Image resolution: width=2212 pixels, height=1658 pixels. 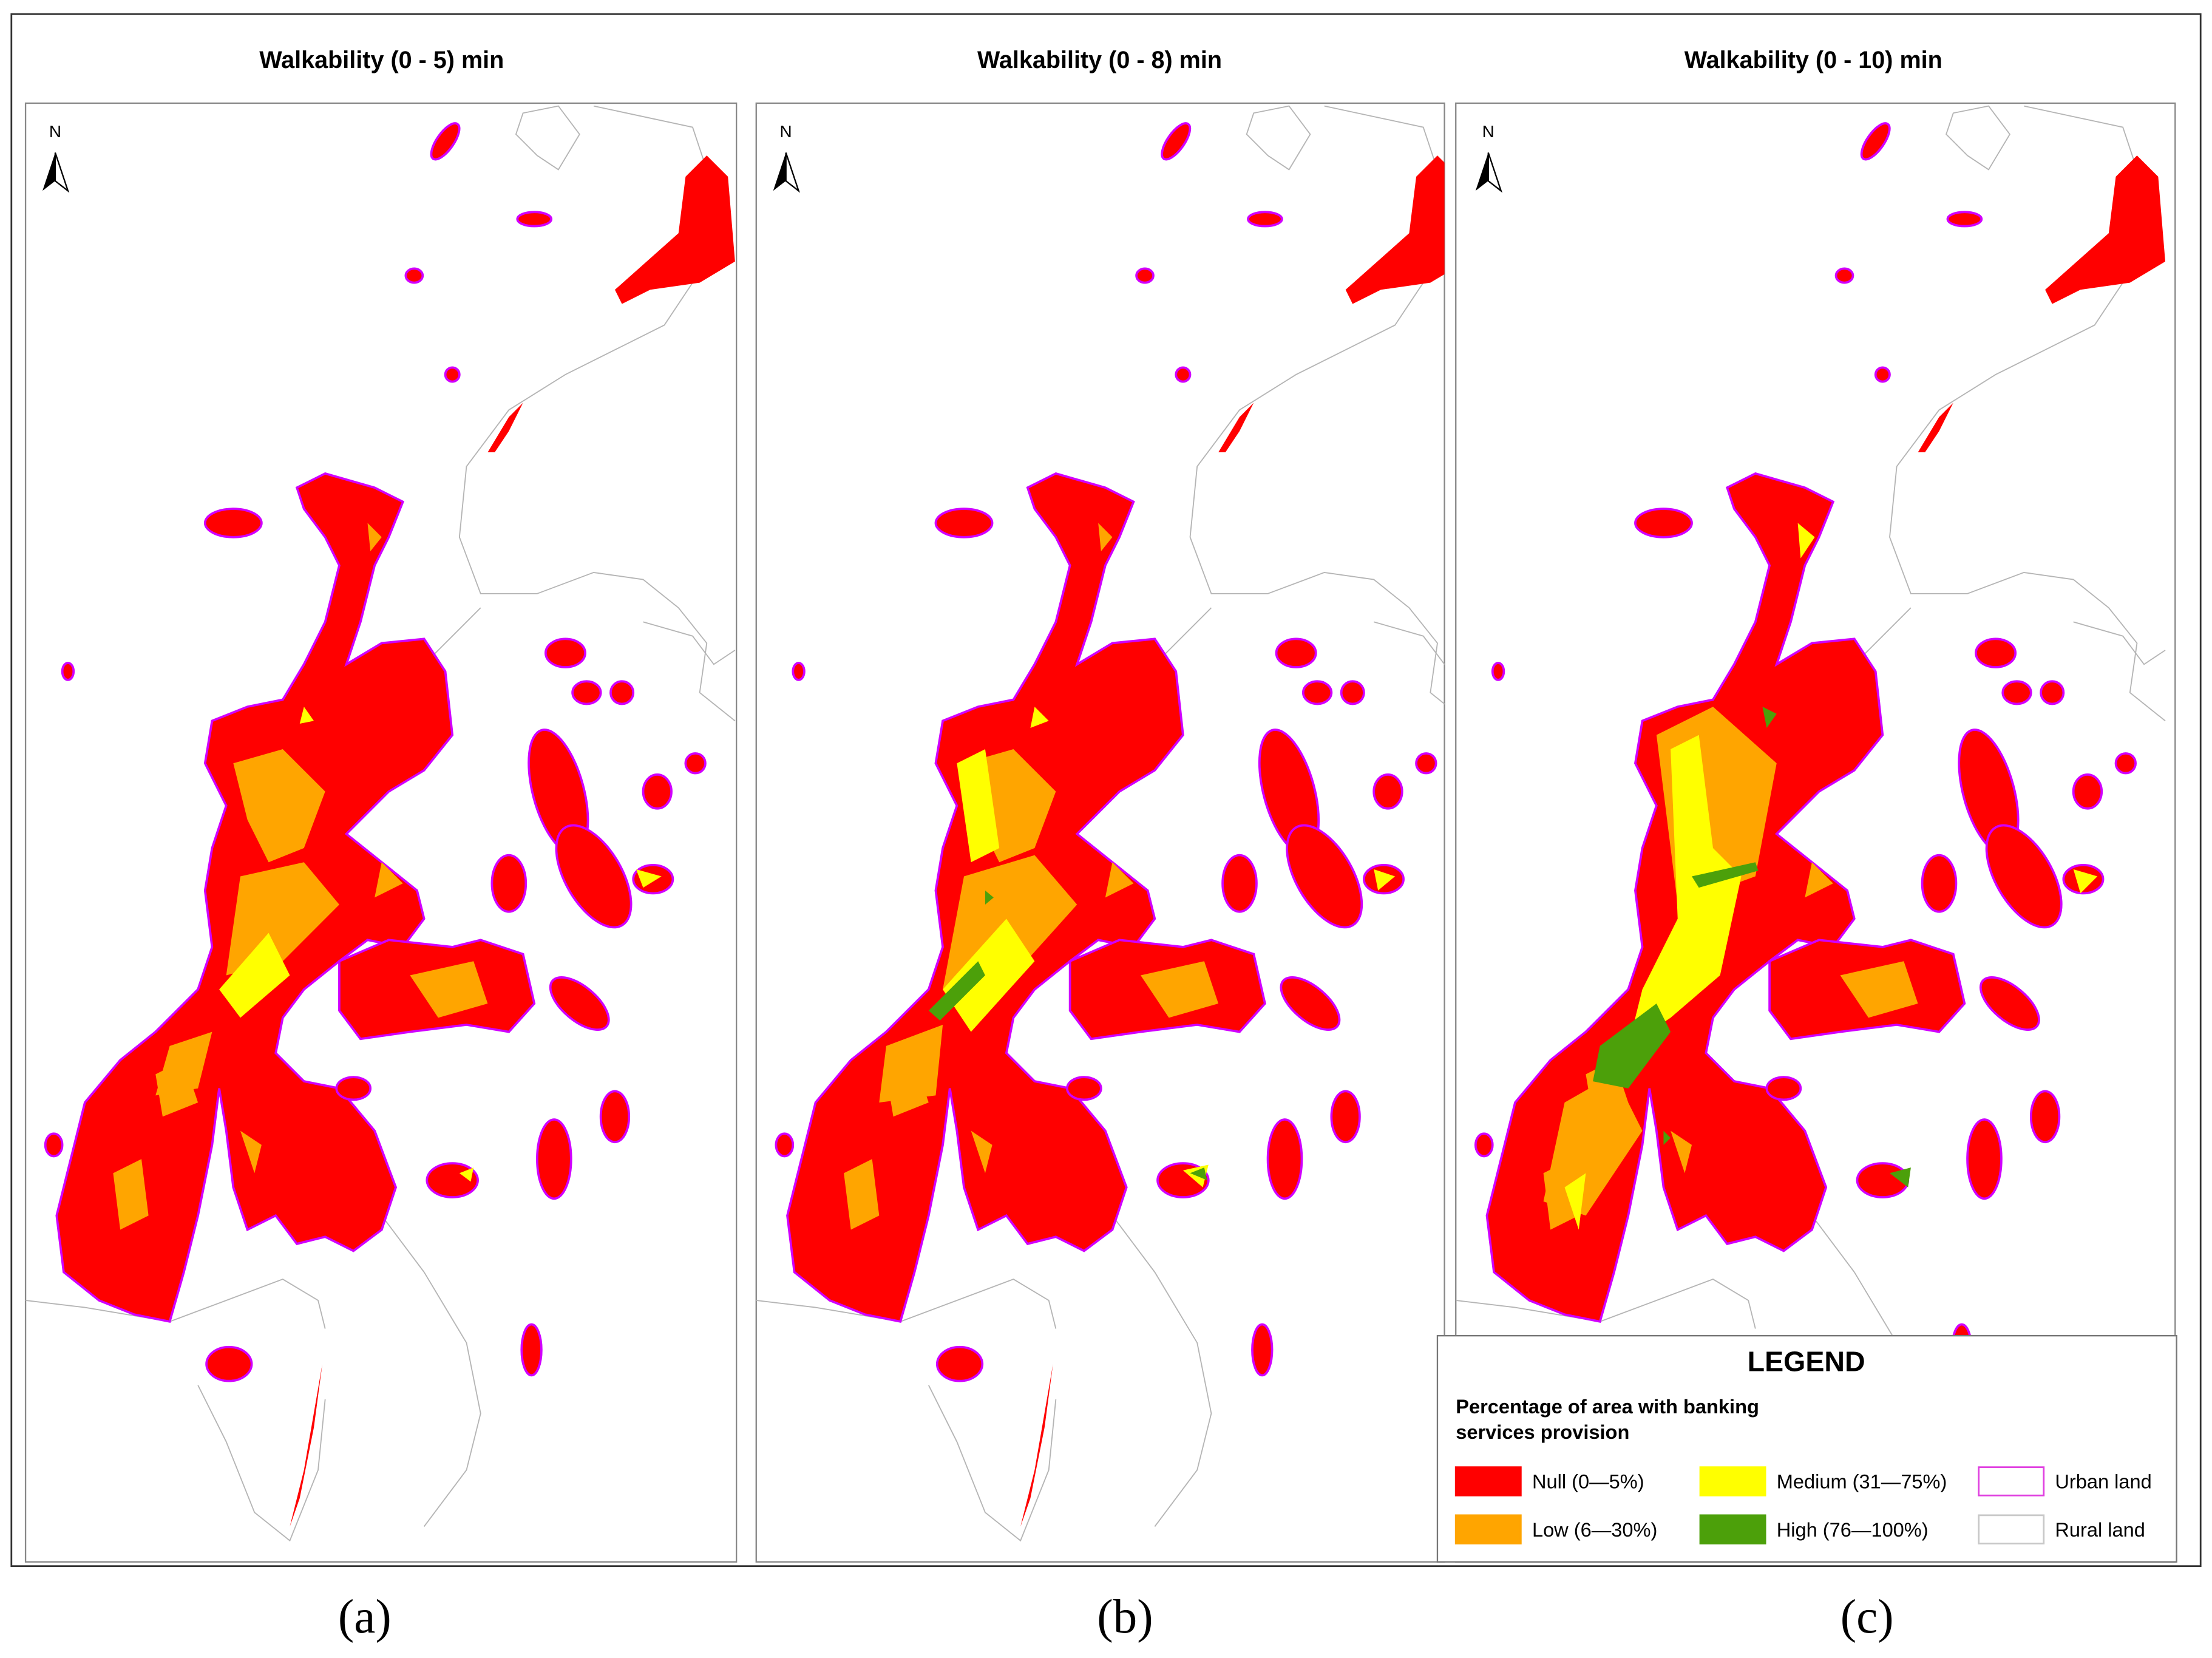 I want to click on panel-caption: (b), so click(x=1125, y=1616).